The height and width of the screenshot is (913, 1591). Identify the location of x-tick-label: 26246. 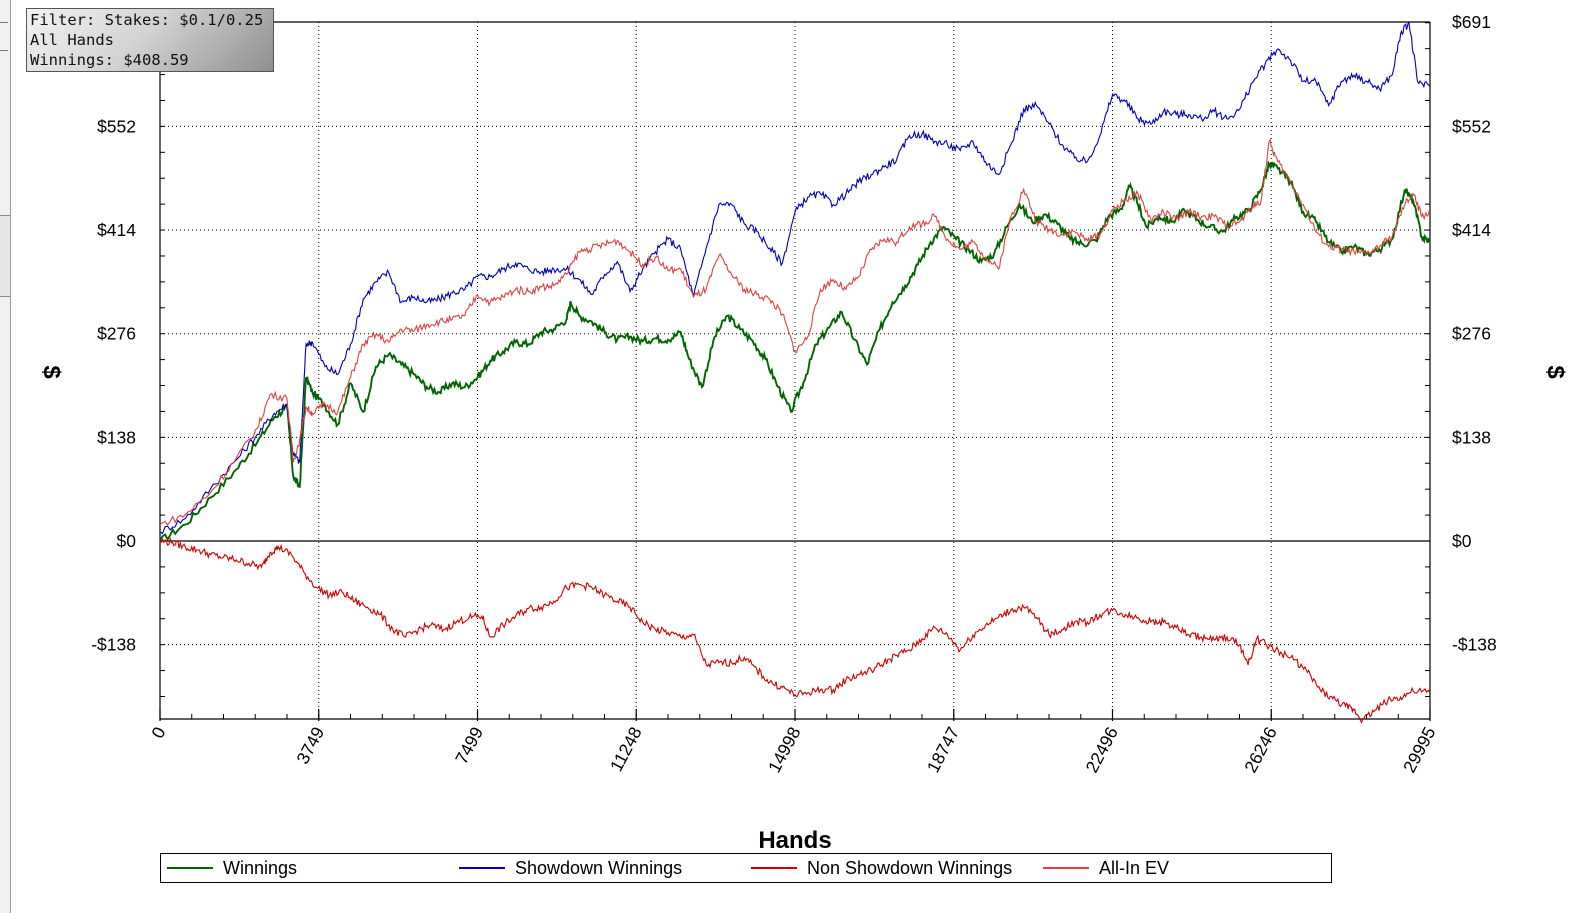
(1260, 749).